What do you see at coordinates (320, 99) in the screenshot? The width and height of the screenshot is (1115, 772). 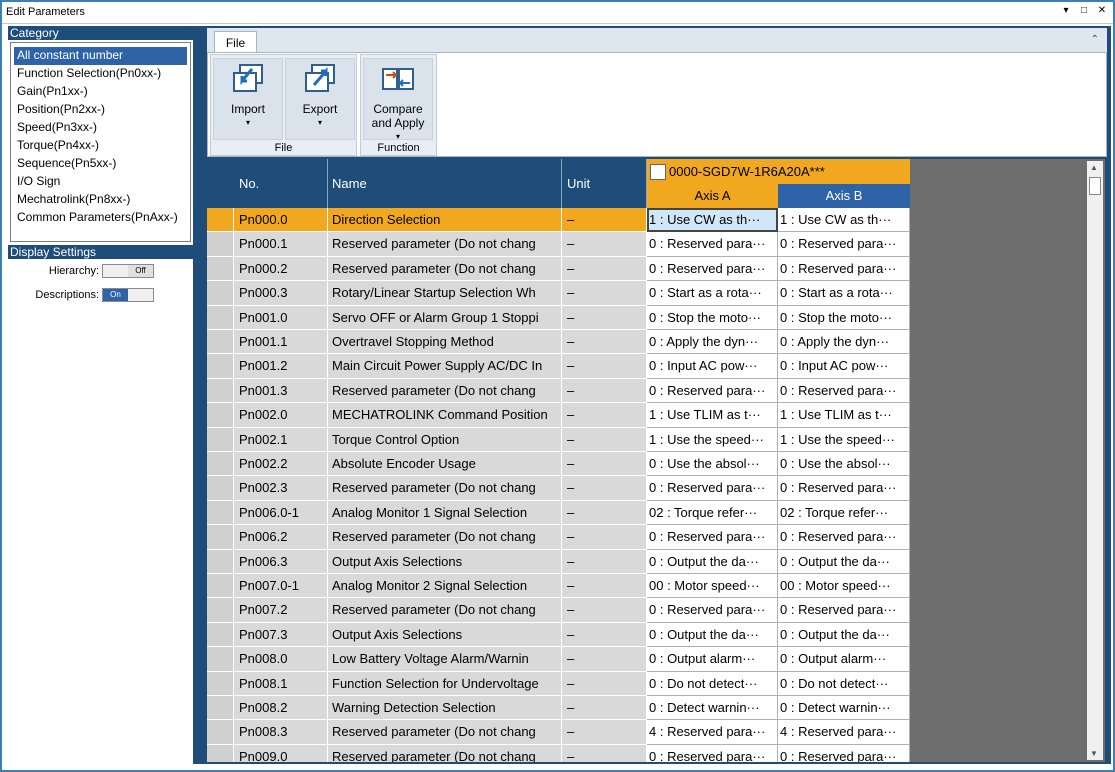 I see `export-button: Export ▾` at bounding box center [320, 99].